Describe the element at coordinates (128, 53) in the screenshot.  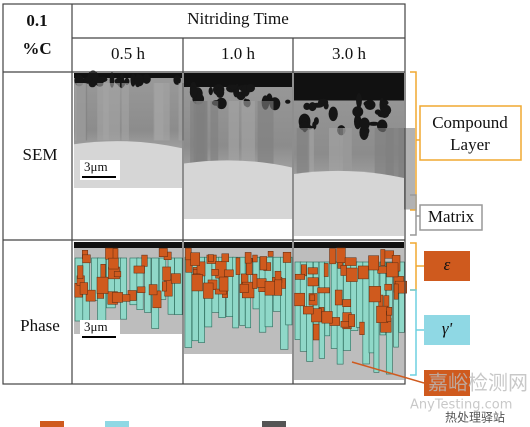
I see `column-header: 0.5 h` at that location.